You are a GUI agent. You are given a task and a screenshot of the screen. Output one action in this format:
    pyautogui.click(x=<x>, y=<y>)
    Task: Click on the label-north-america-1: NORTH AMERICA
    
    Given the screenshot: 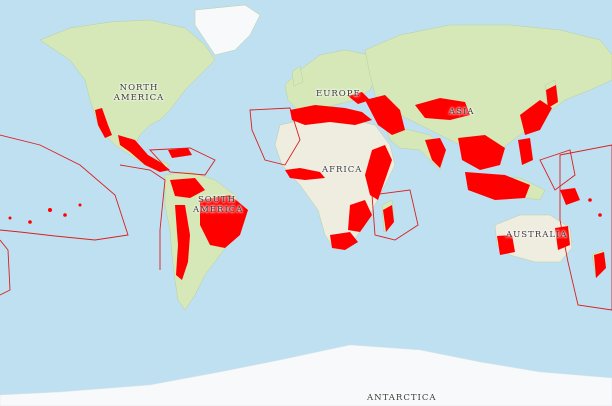 What is the action you would take?
    pyautogui.click(x=139, y=93)
    